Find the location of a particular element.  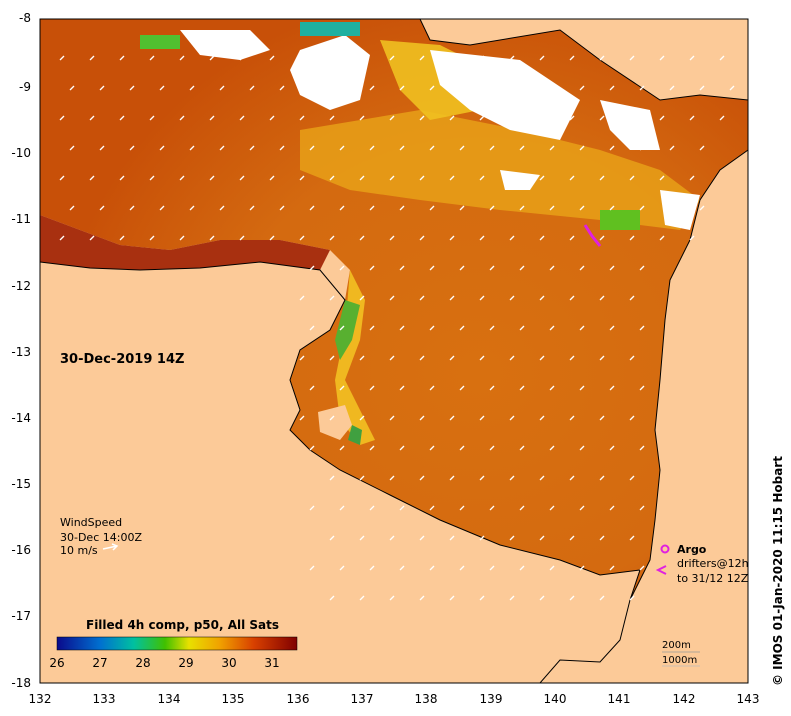

colorbar-tick: 30 is located at coordinates (229, 663).